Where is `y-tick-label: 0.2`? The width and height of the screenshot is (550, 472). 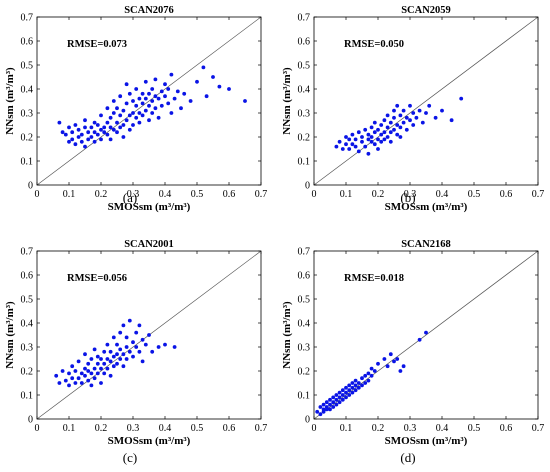
y-tick-label: 0.2 is located at coordinates (27, 138).